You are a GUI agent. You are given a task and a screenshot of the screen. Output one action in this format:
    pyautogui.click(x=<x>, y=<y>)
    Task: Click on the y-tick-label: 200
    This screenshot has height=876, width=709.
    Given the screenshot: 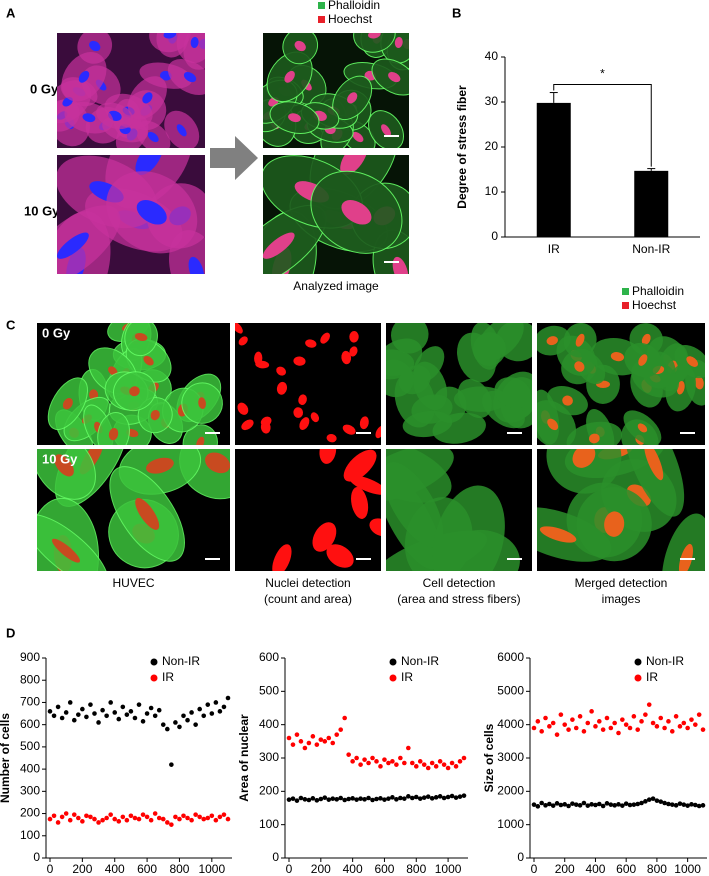 What is the action you would take?
    pyautogui.click(x=269, y=791)
    